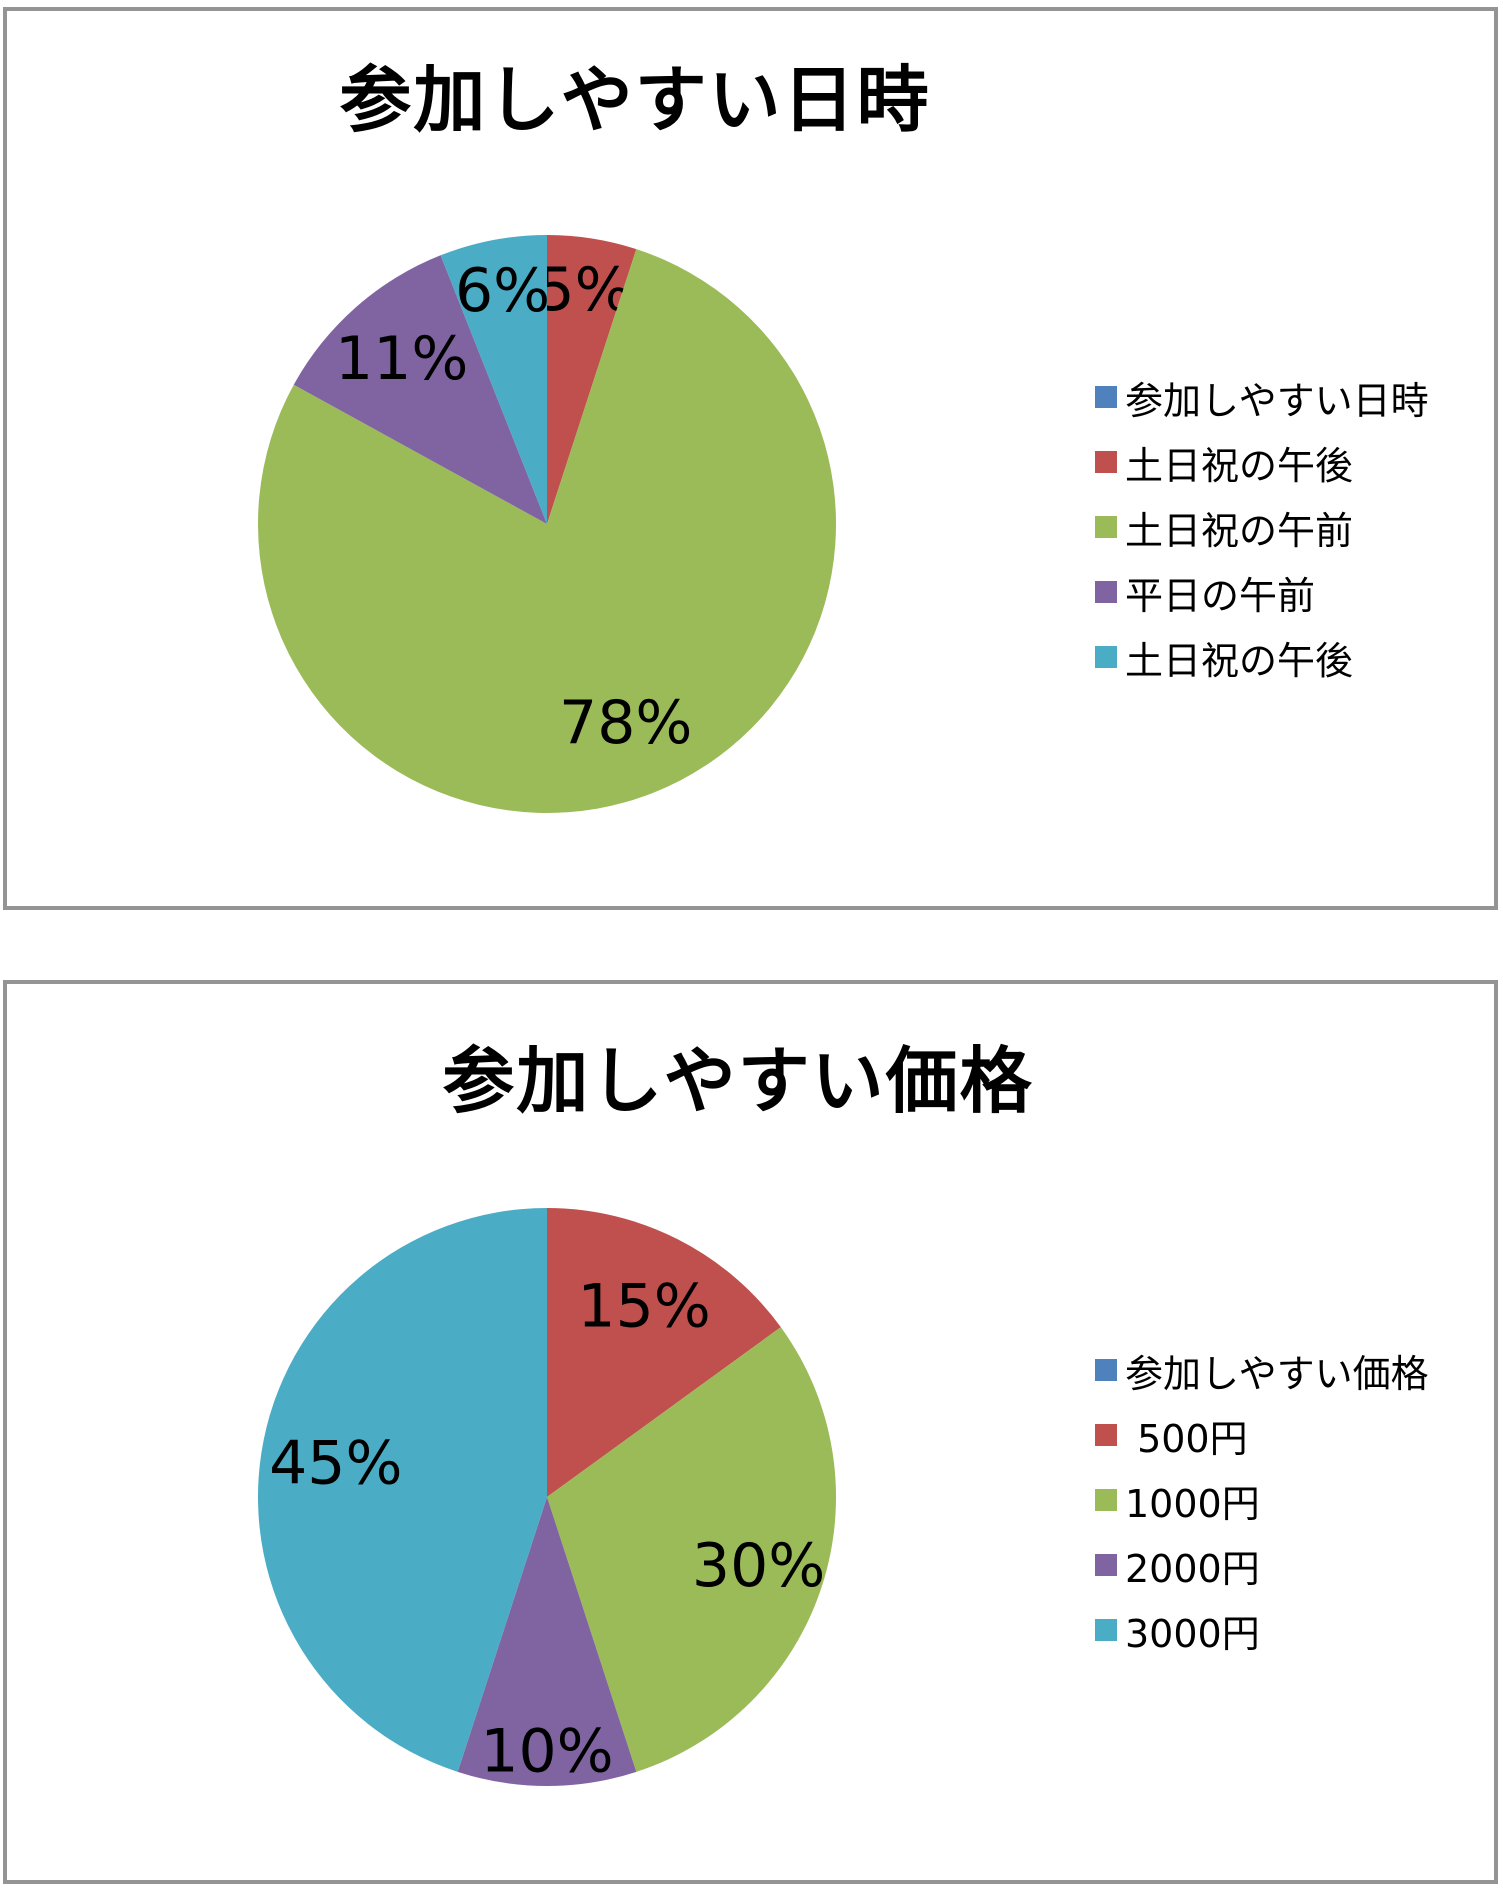  What do you see at coordinates (643, 1306) in the screenshot?
I see `slice-percent-label-0: 15%` at bounding box center [643, 1306].